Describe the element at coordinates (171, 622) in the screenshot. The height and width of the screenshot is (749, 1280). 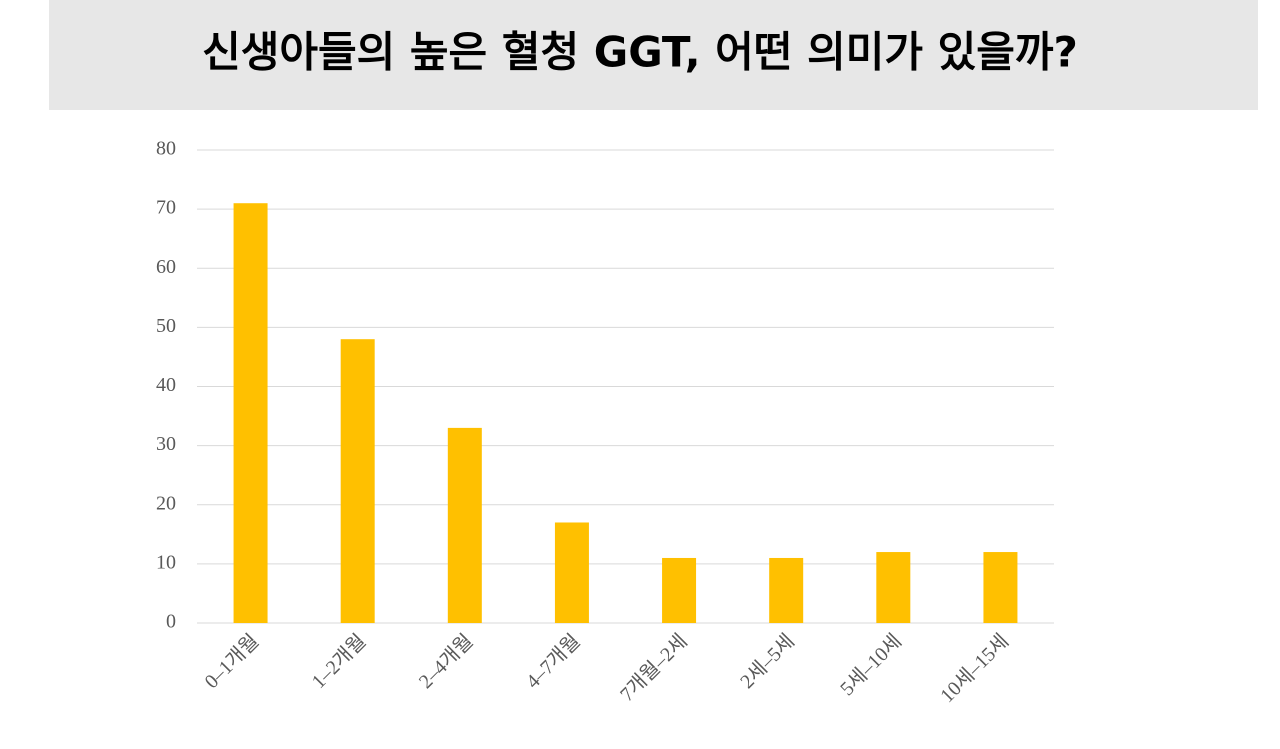
I see `y-tick-label: 0` at that location.